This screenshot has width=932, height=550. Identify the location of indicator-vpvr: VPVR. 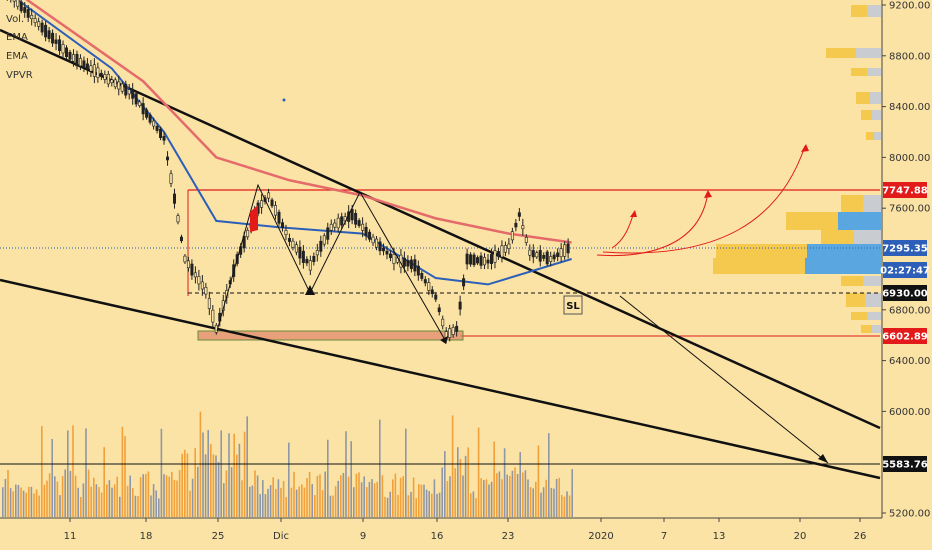
(19, 75).